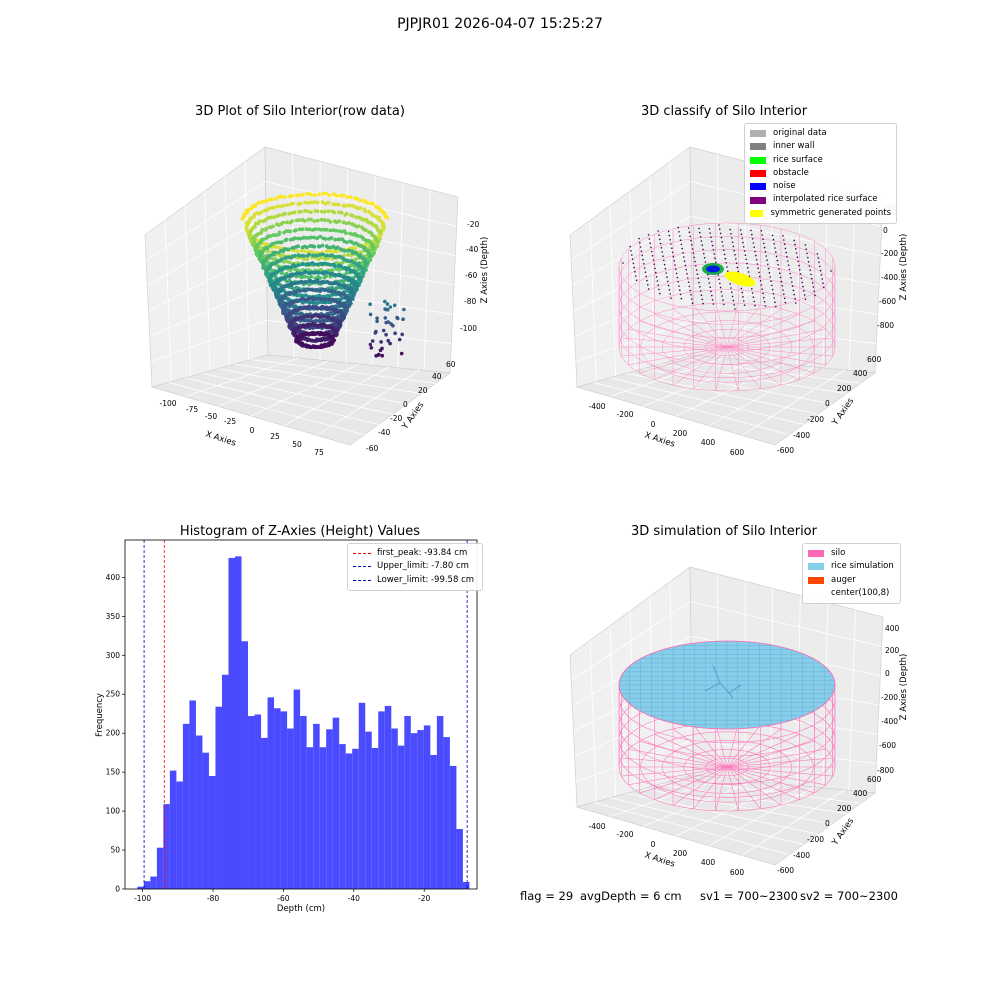  Describe the element at coordinates (113, 577) in the screenshot. I see `histogram-y-tick: 400` at that location.